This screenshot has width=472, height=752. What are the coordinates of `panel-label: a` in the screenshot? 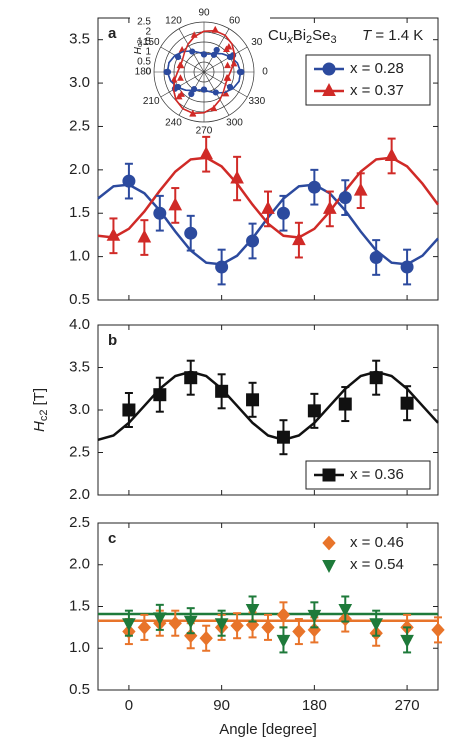 It's located at (112, 33).